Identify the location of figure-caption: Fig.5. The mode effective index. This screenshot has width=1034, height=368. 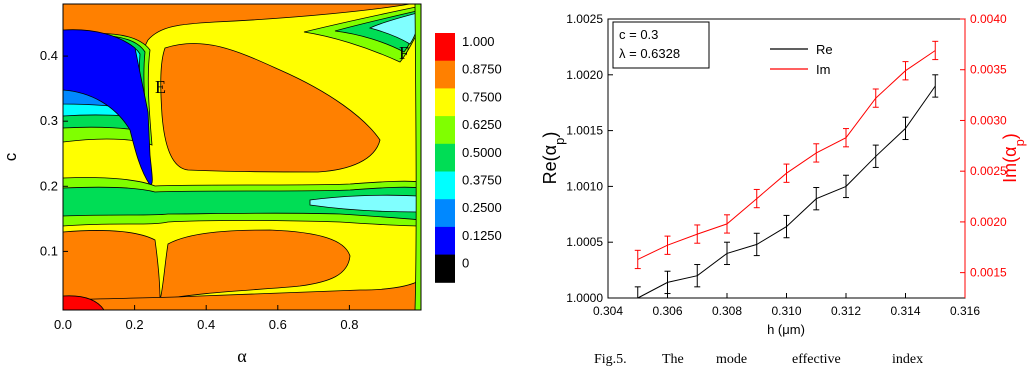
(784, 360).